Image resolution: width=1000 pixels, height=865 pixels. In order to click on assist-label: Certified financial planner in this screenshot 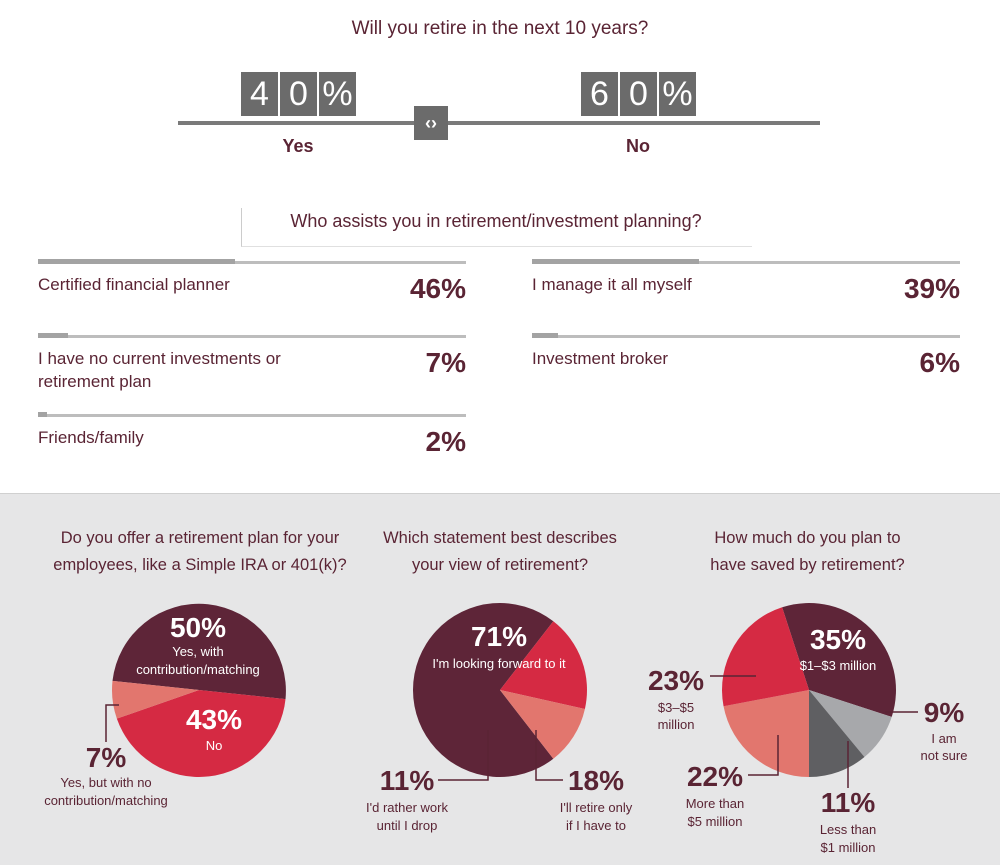, I will do `click(134, 284)`.